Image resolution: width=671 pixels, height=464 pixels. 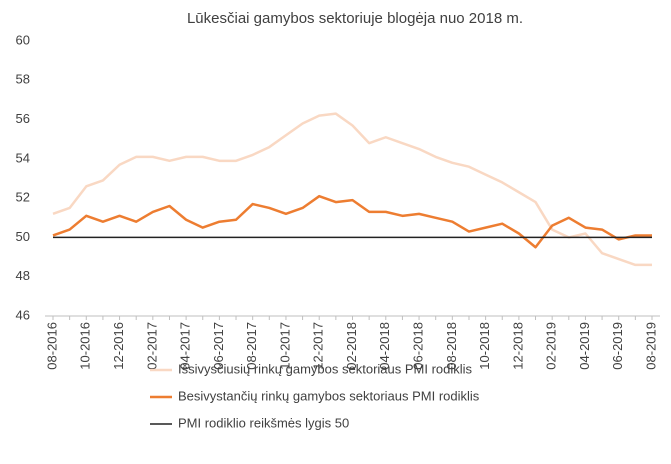 I want to click on x-tick-label: 04-2019, so click(x=584, y=346).